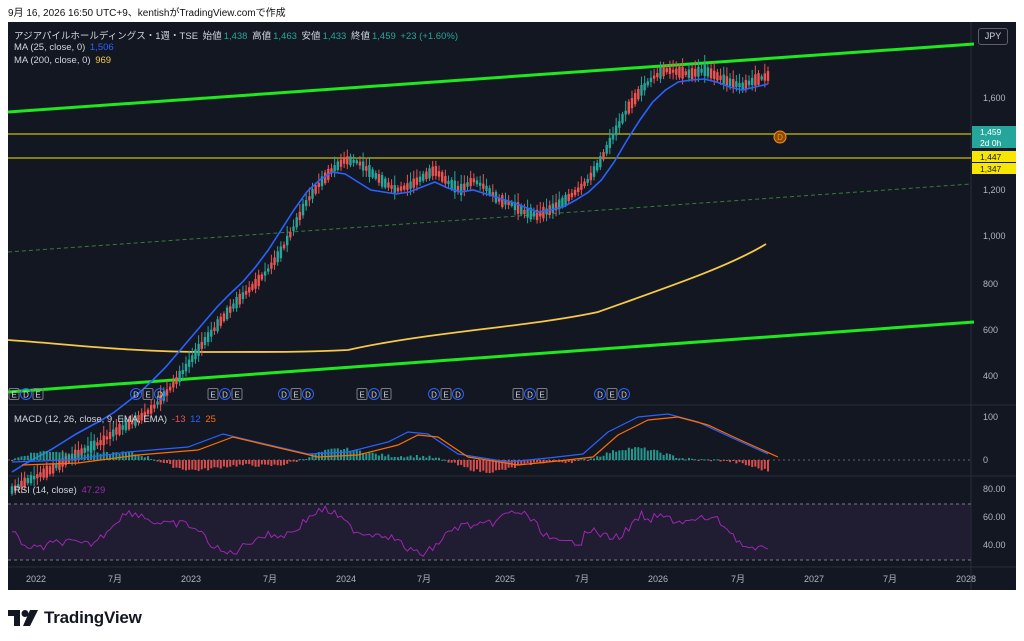 The image size is (1024, 641). I want to click on macd-signal-line, so click(400, 441).